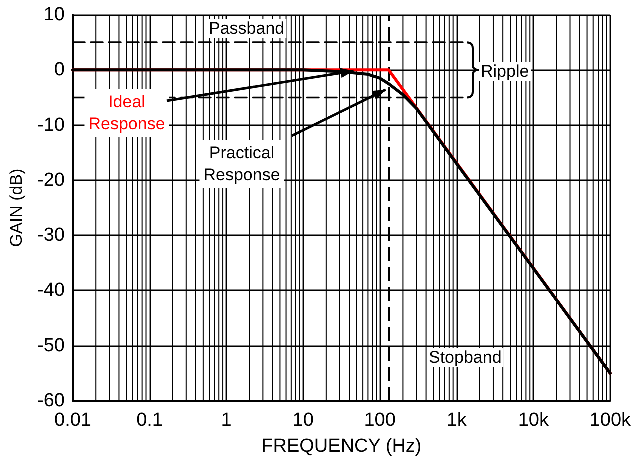 The width and height of the screenshot is (634, 468). What do you see at coordinates (342, 446) in the screenshot?
I see `x-axis-title: FREQUENCY (Hz)` at bounding box center [342, 446].